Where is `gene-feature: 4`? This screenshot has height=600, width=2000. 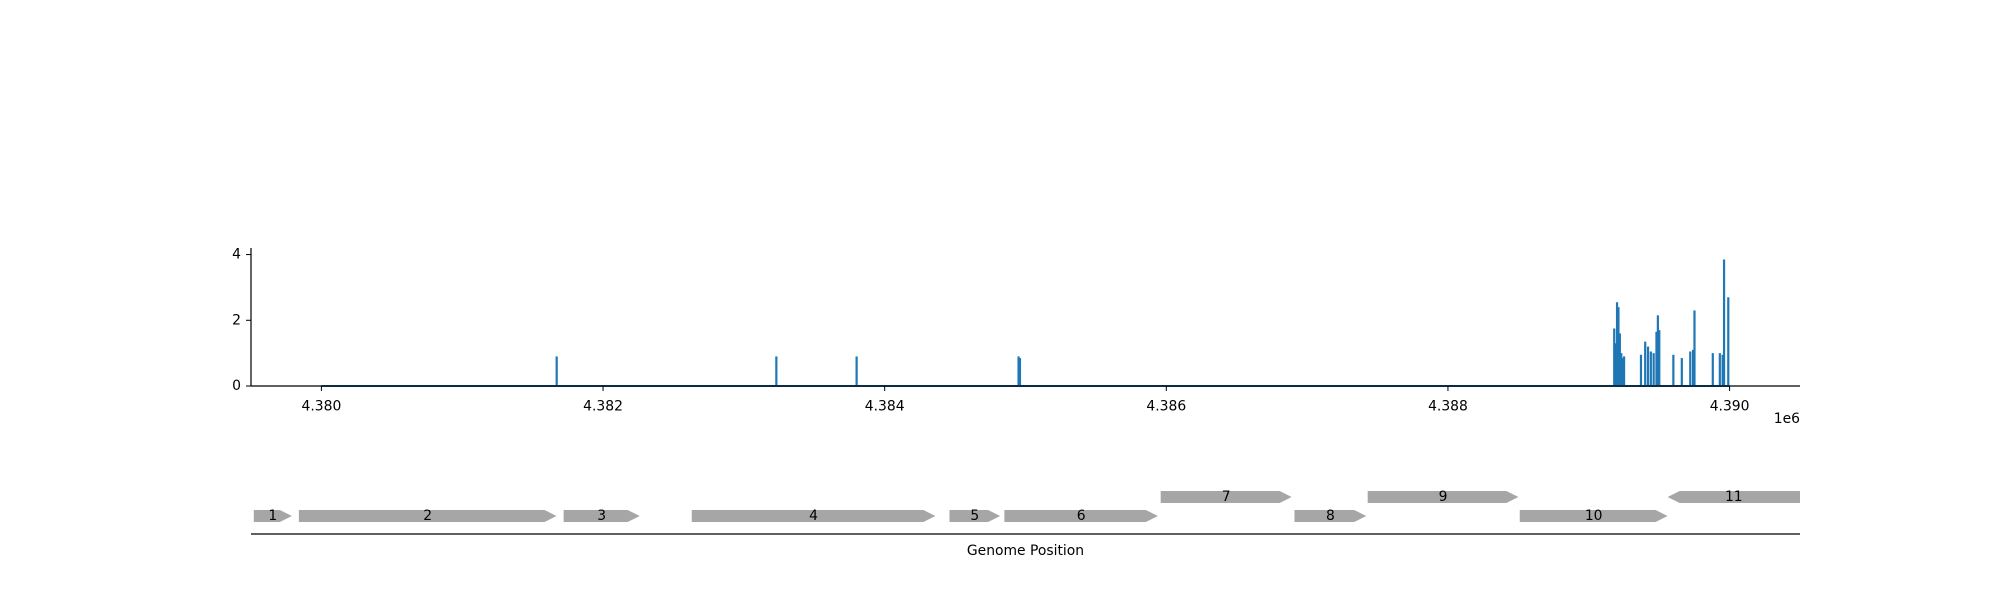 gene-feature: 4 is located at coordinates (813, 516).